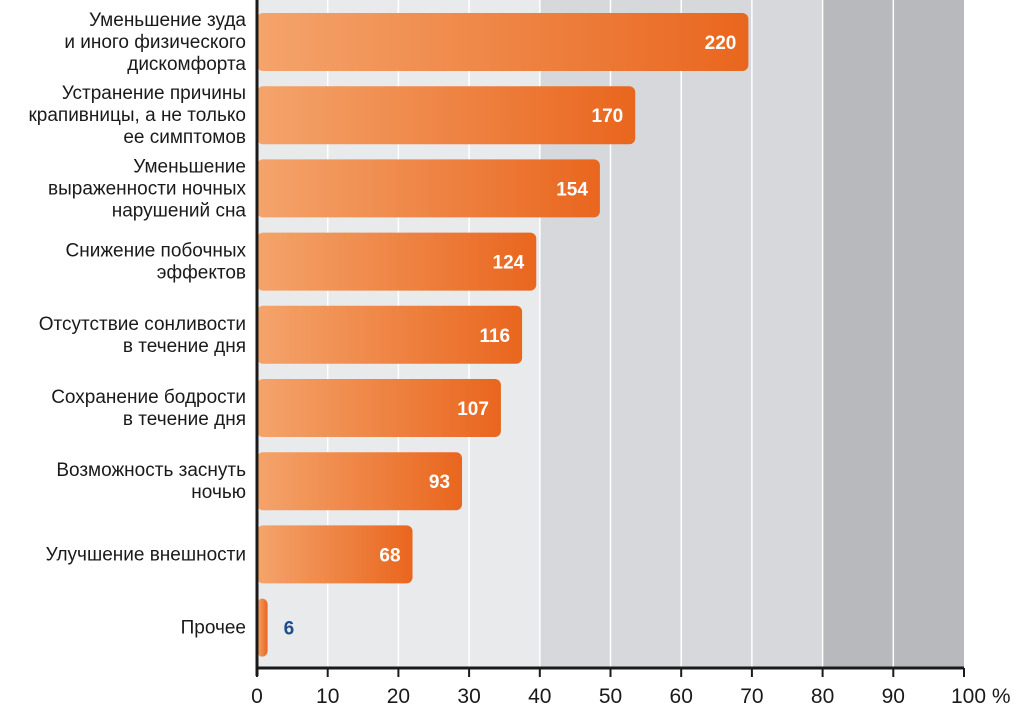 This screenshot has height=710, width=1020. I want to click on bar-value-label: 170, so click(608, 116).